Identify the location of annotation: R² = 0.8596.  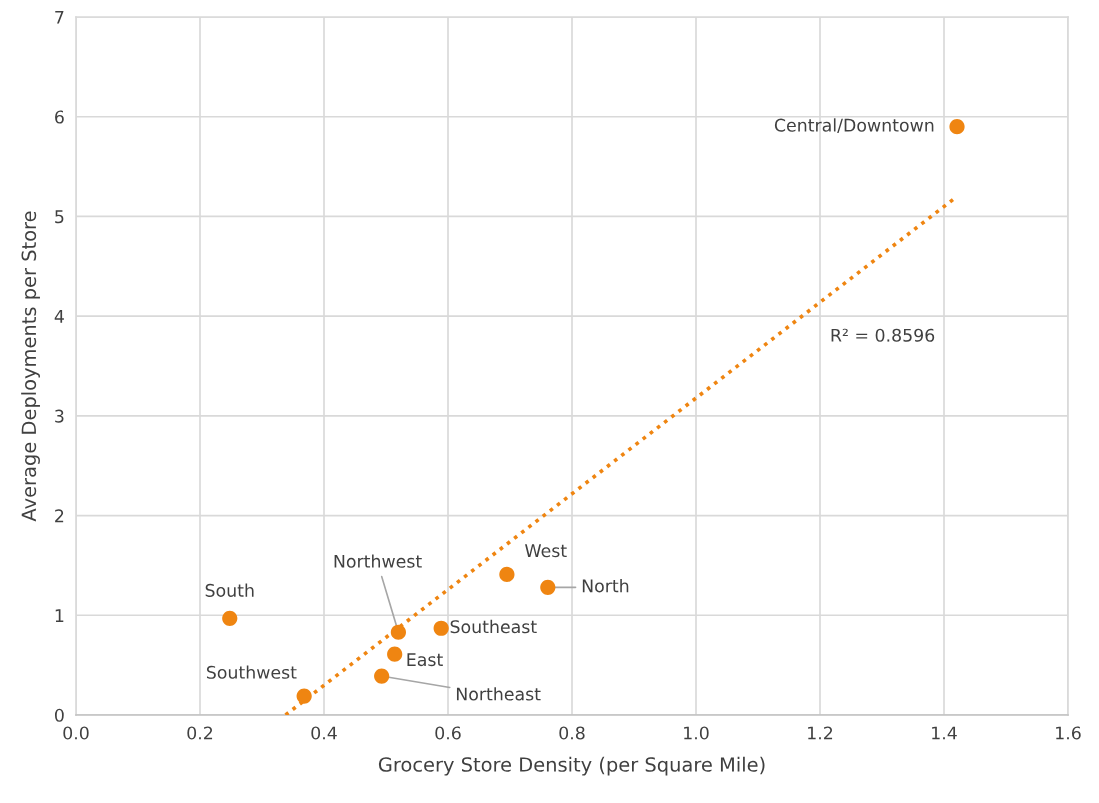
(883, 335).